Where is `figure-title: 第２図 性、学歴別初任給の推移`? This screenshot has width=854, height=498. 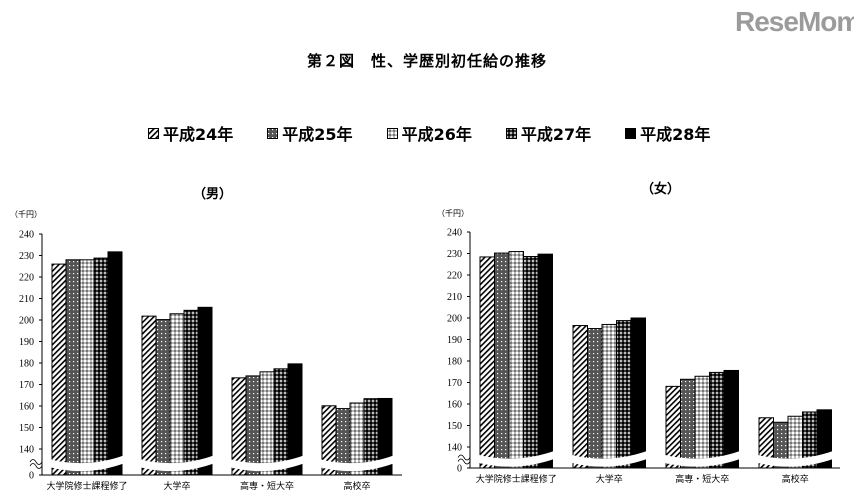 figure-title: 第２図 性、学歴別初任給の推移 is located at coordinates (426, 61).